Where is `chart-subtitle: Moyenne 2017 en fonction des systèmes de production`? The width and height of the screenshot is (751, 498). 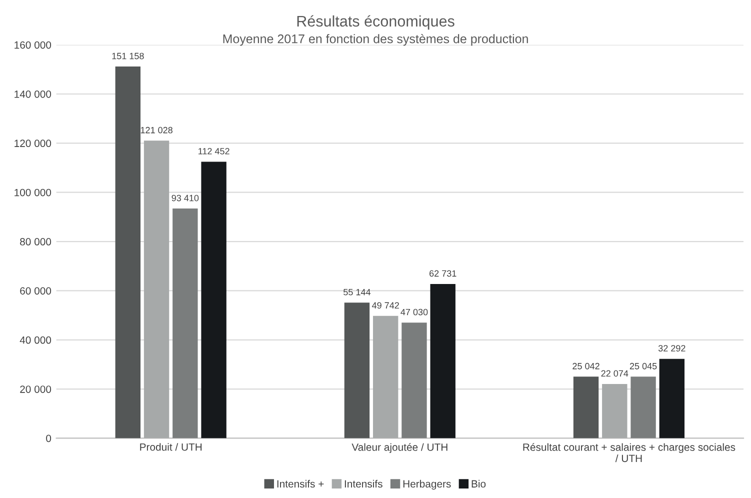
chart-subtitle: Moyenne 2017 en fonction des systèmes de production is located at coordinates (375, 40).